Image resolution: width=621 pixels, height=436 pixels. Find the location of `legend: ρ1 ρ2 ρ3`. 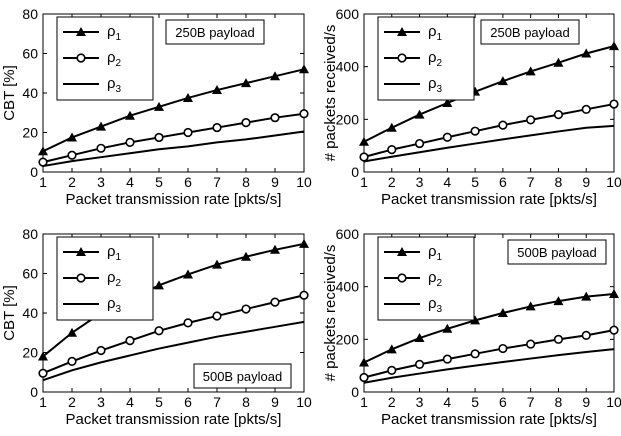

legend: ρ1 ρ2 ρ3 is located at coordinates (426, 58).